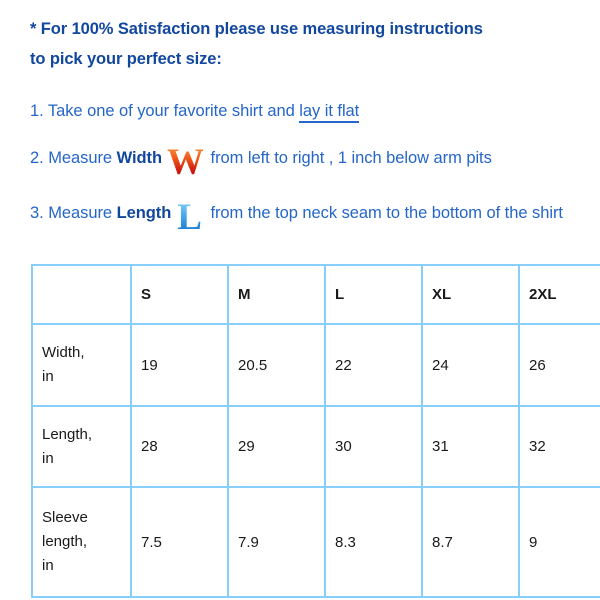 The height and width of the screenshot is (600, 600). Describe the element at coordinates (179, 365) in the screenshot. I see `cell-width-s: 19` at that location.